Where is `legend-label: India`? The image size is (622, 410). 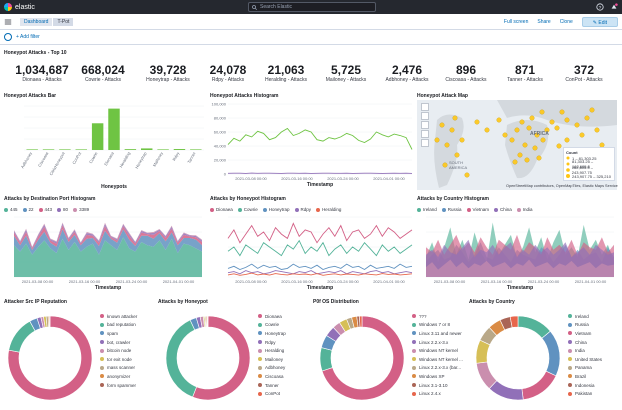 legend-label: India is located at coordinates (580, 351).